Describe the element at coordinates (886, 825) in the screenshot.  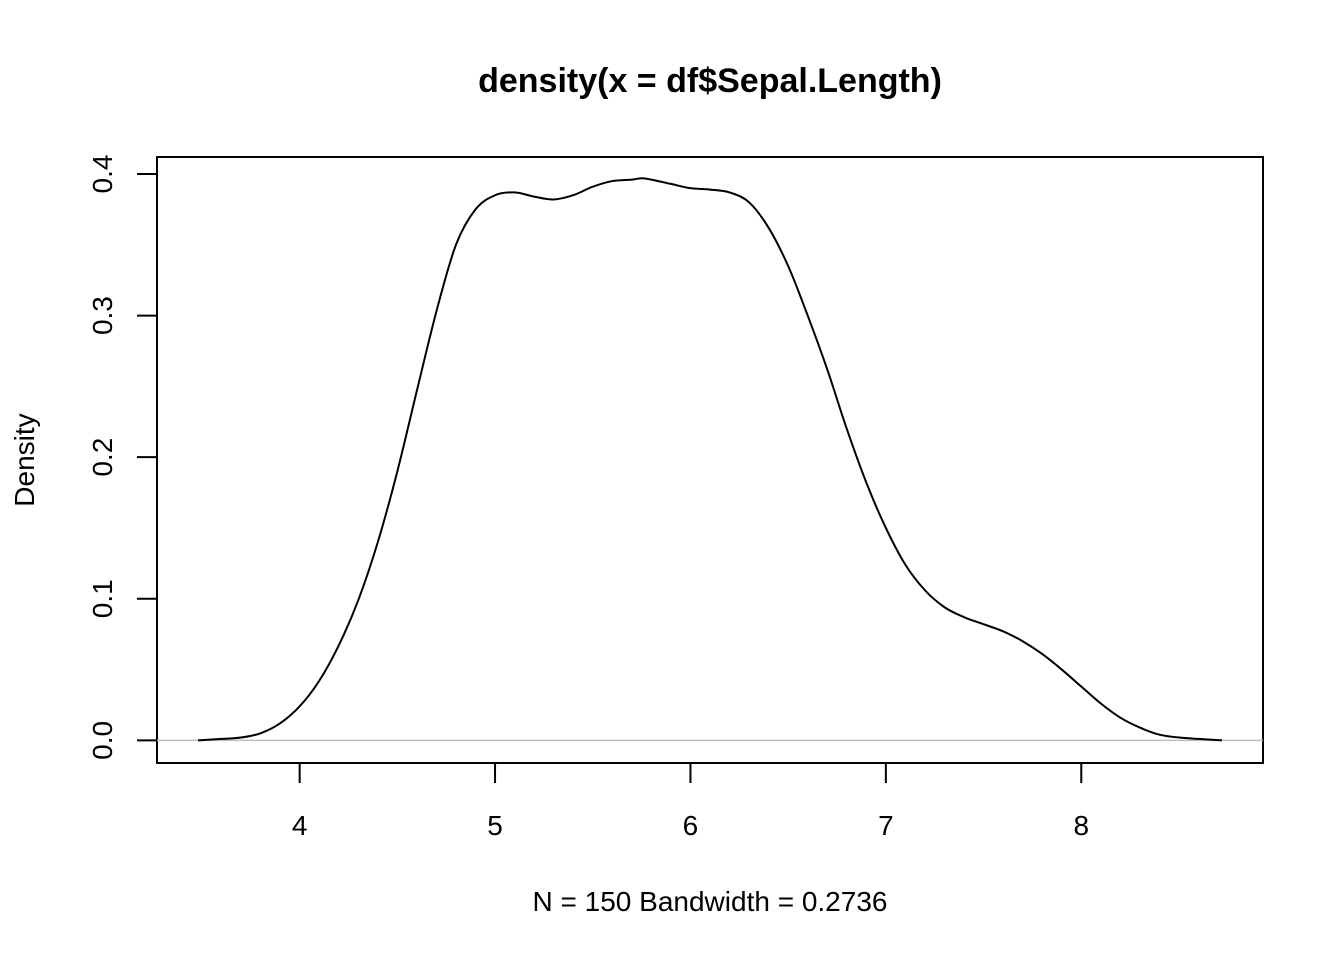
I see `x-tick-label: 7` at that location.